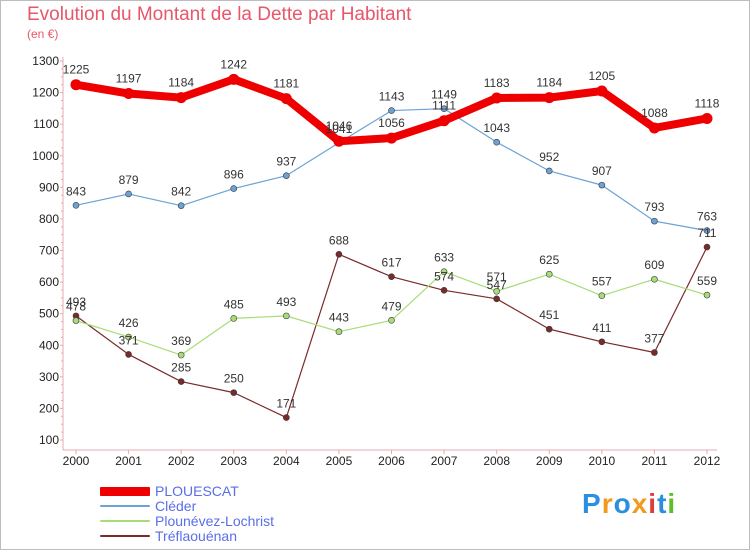 The image size is (750, 550). What do you see at coordinates (129, 180) in the screenshot?
I see `data-label-cleder: 879` at bounding box center [129, 180].